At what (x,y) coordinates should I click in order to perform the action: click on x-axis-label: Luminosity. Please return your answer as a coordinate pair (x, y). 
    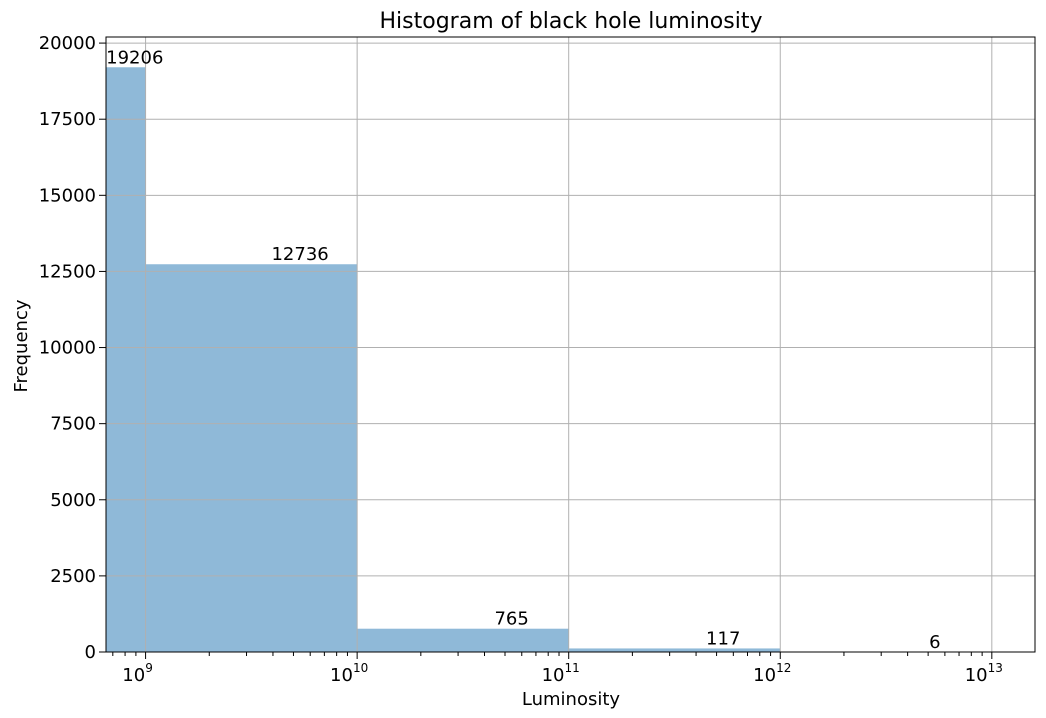
    Looking at the image, I should click on (571, 699).